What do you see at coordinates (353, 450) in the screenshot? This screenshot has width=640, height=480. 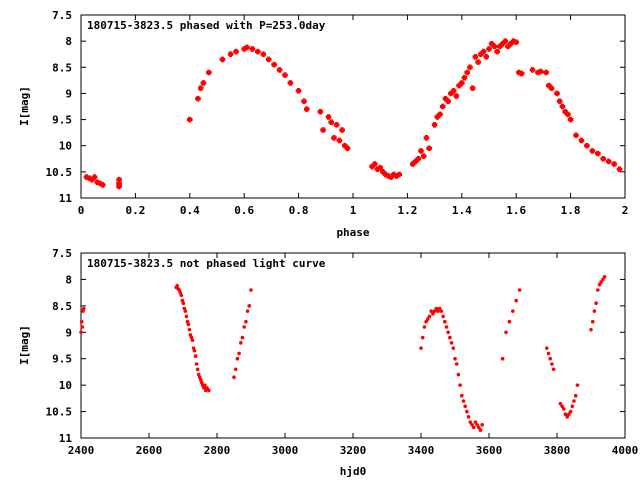 I see `x-tick-label: 3200` at bounding box center [353, 450].